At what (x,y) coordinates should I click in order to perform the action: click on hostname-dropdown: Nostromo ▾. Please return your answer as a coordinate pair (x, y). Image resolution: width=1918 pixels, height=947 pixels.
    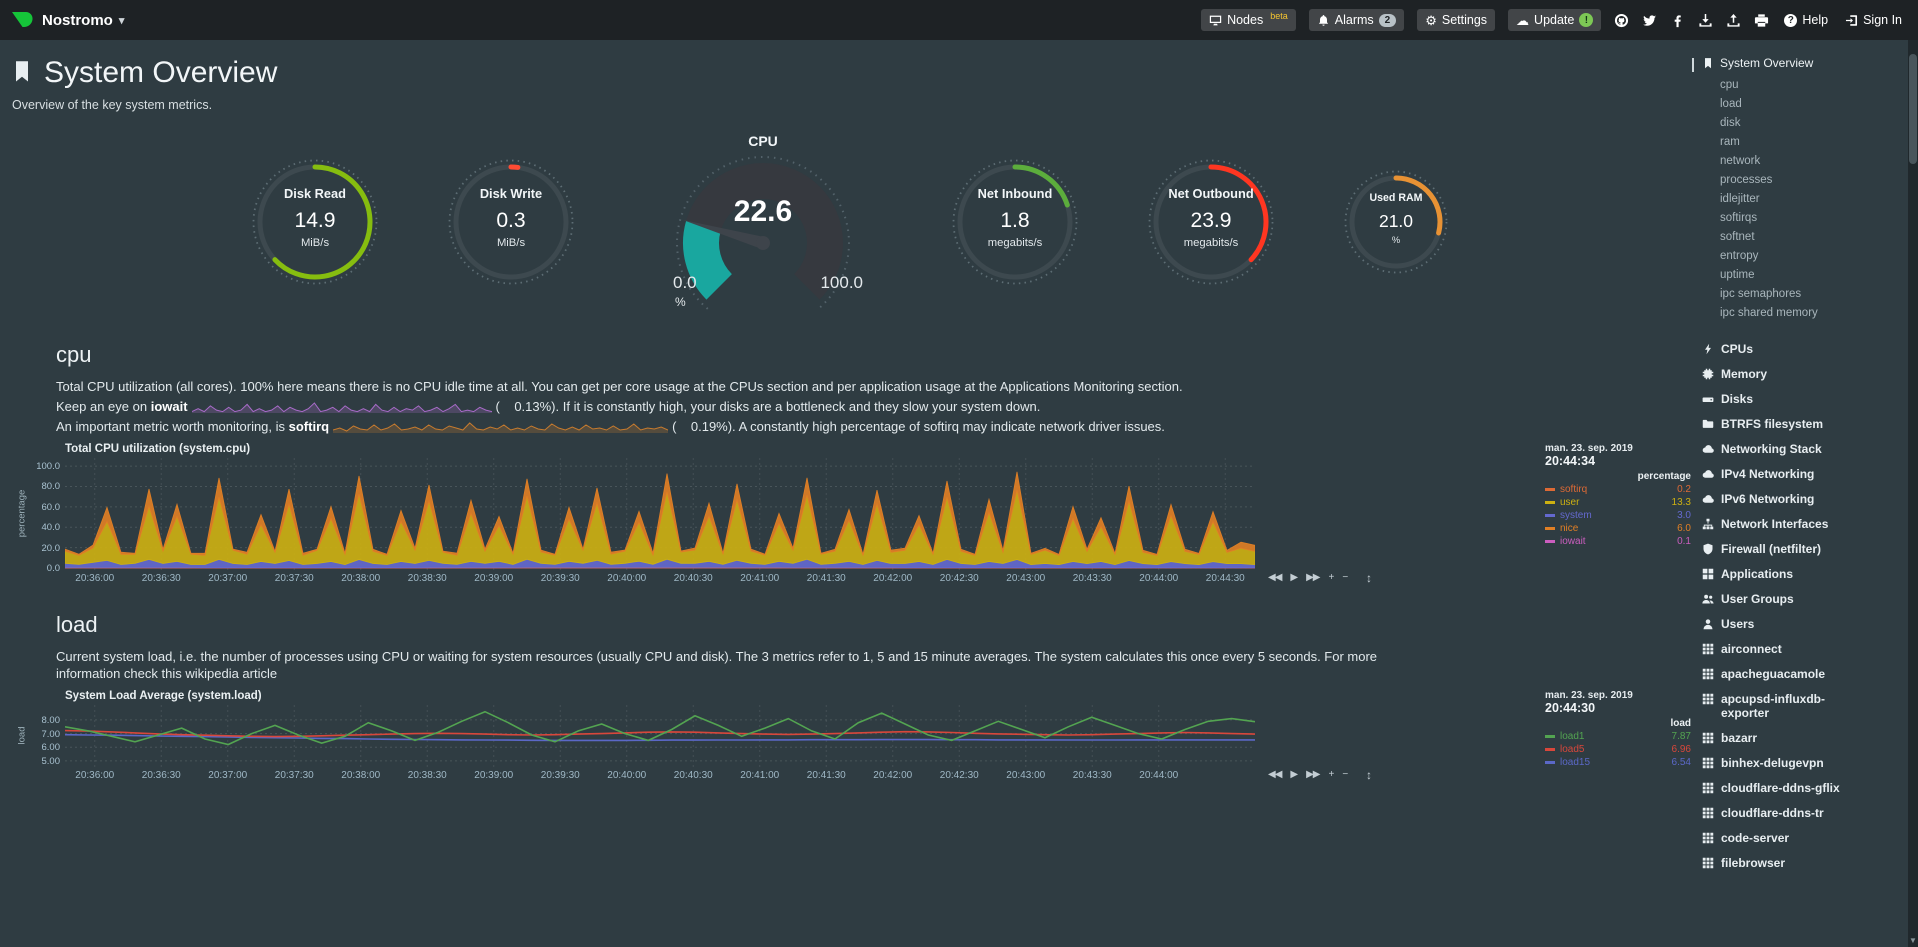
    Looking at the image, I should click on (83, 20).